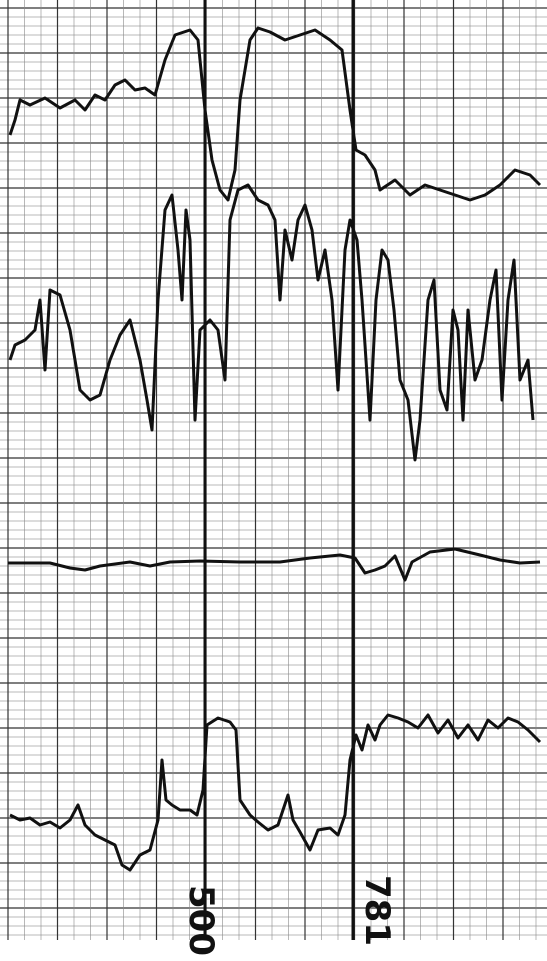 Image resolution: width=547 pixels, height=961 pixels. I want to click on marker-label: 500, so click(201, 920).